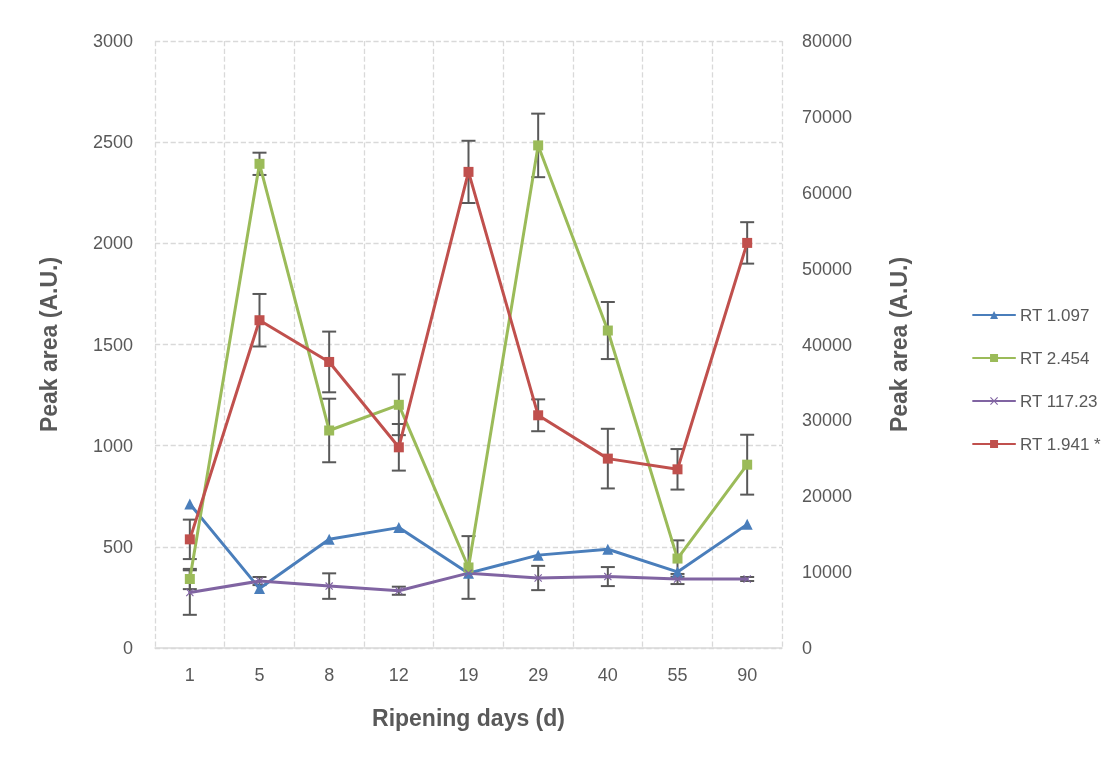 This screenshot has width=1116, height=759. What do you see at coordinates (1055, 315) in the screenshot?
I see `legend-label: RT 1.097` at bounding box center [1055, 315].